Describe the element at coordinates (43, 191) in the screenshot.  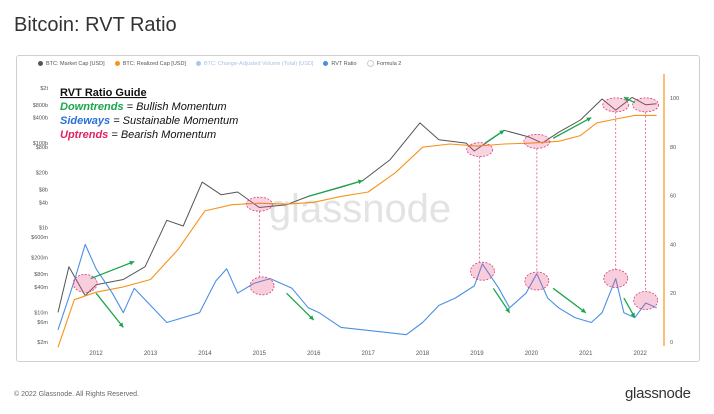
I see `y-left-tick-label: $8b` at that location.